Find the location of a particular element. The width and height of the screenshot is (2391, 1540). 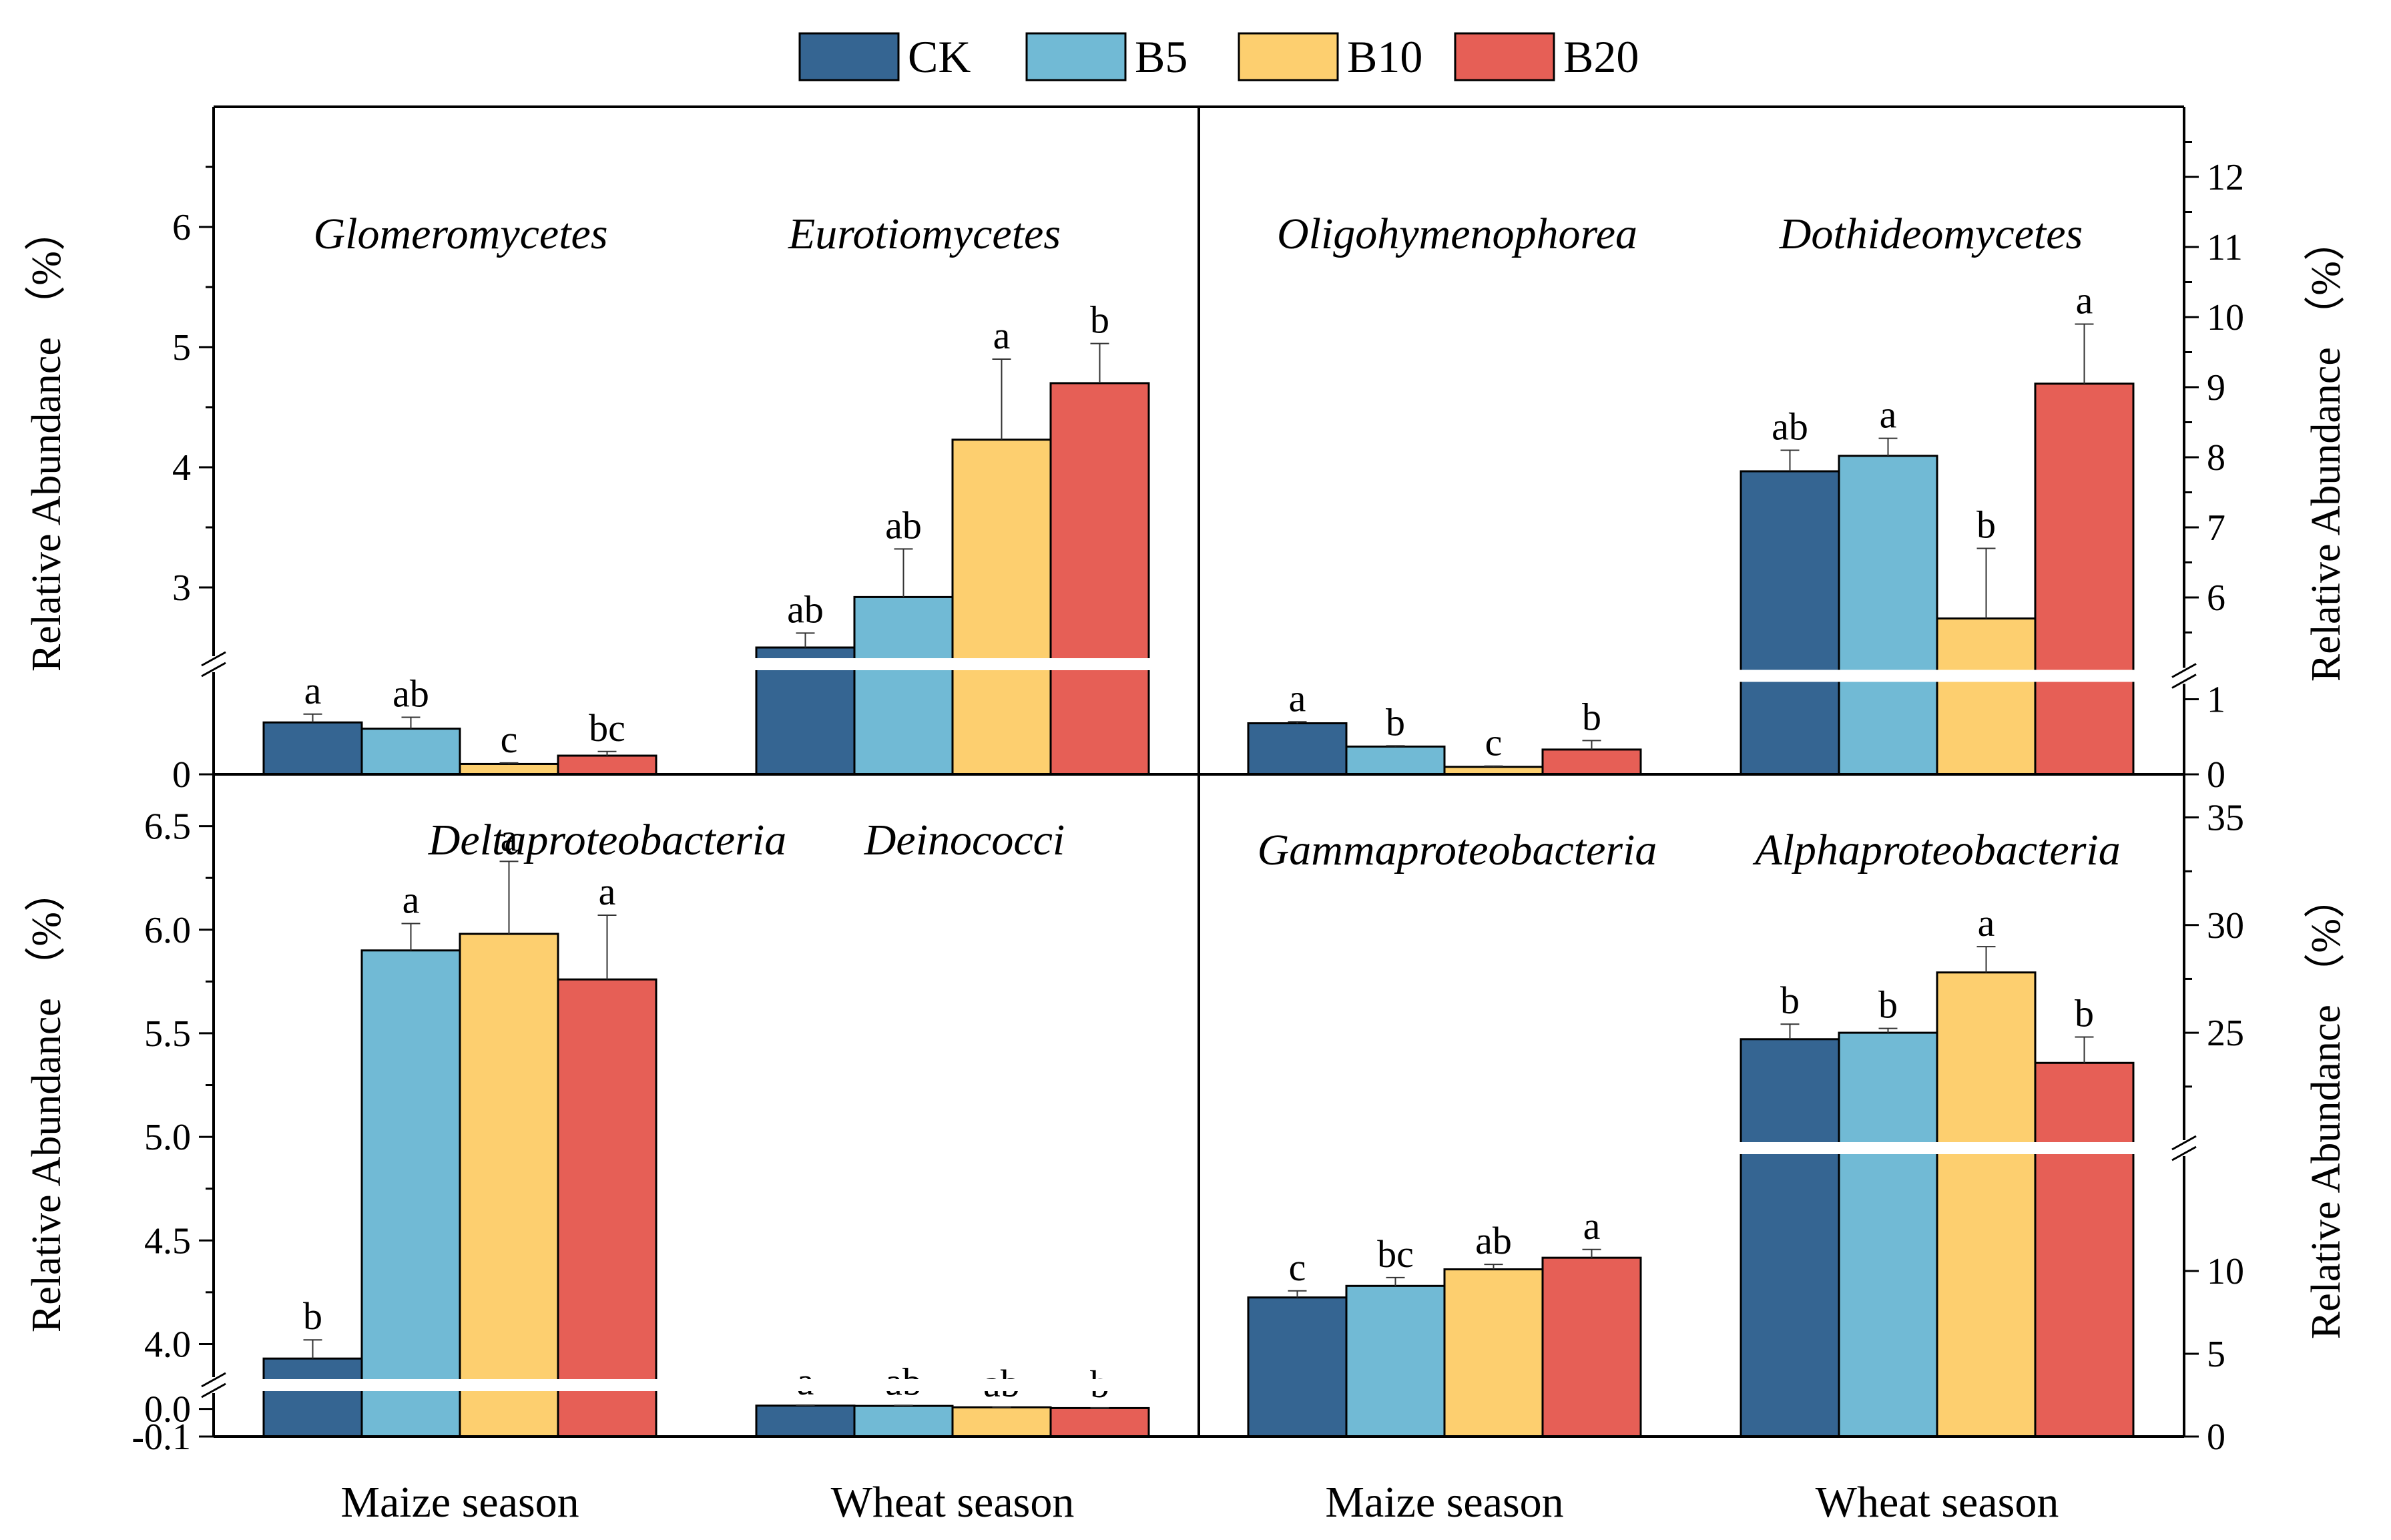

y-tick-label: 4.0 is located at coordinates (167, 1344).